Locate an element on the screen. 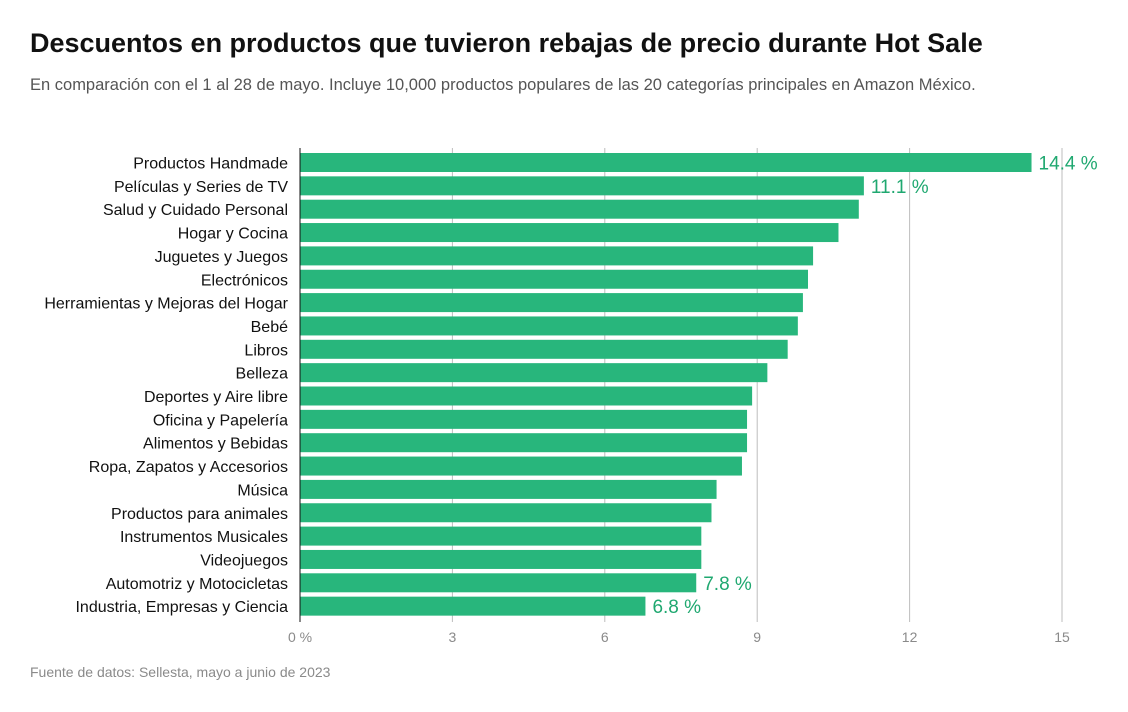 The image size is (1128, 712). x-tick-label: 12 is located at coordinates (910, 637).